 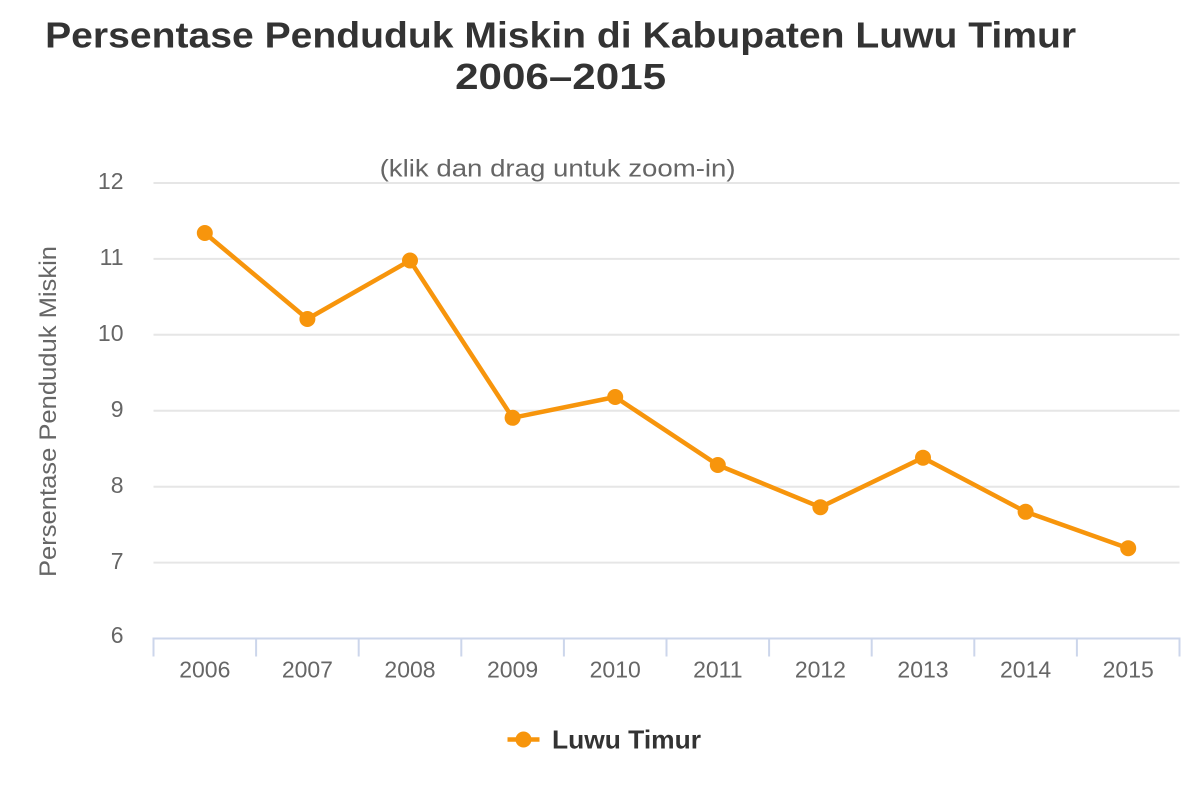 What do you see at coordinates (111, 181) in the screenshot?
I see `svg-text: 12` at bounding box center [111, 181].